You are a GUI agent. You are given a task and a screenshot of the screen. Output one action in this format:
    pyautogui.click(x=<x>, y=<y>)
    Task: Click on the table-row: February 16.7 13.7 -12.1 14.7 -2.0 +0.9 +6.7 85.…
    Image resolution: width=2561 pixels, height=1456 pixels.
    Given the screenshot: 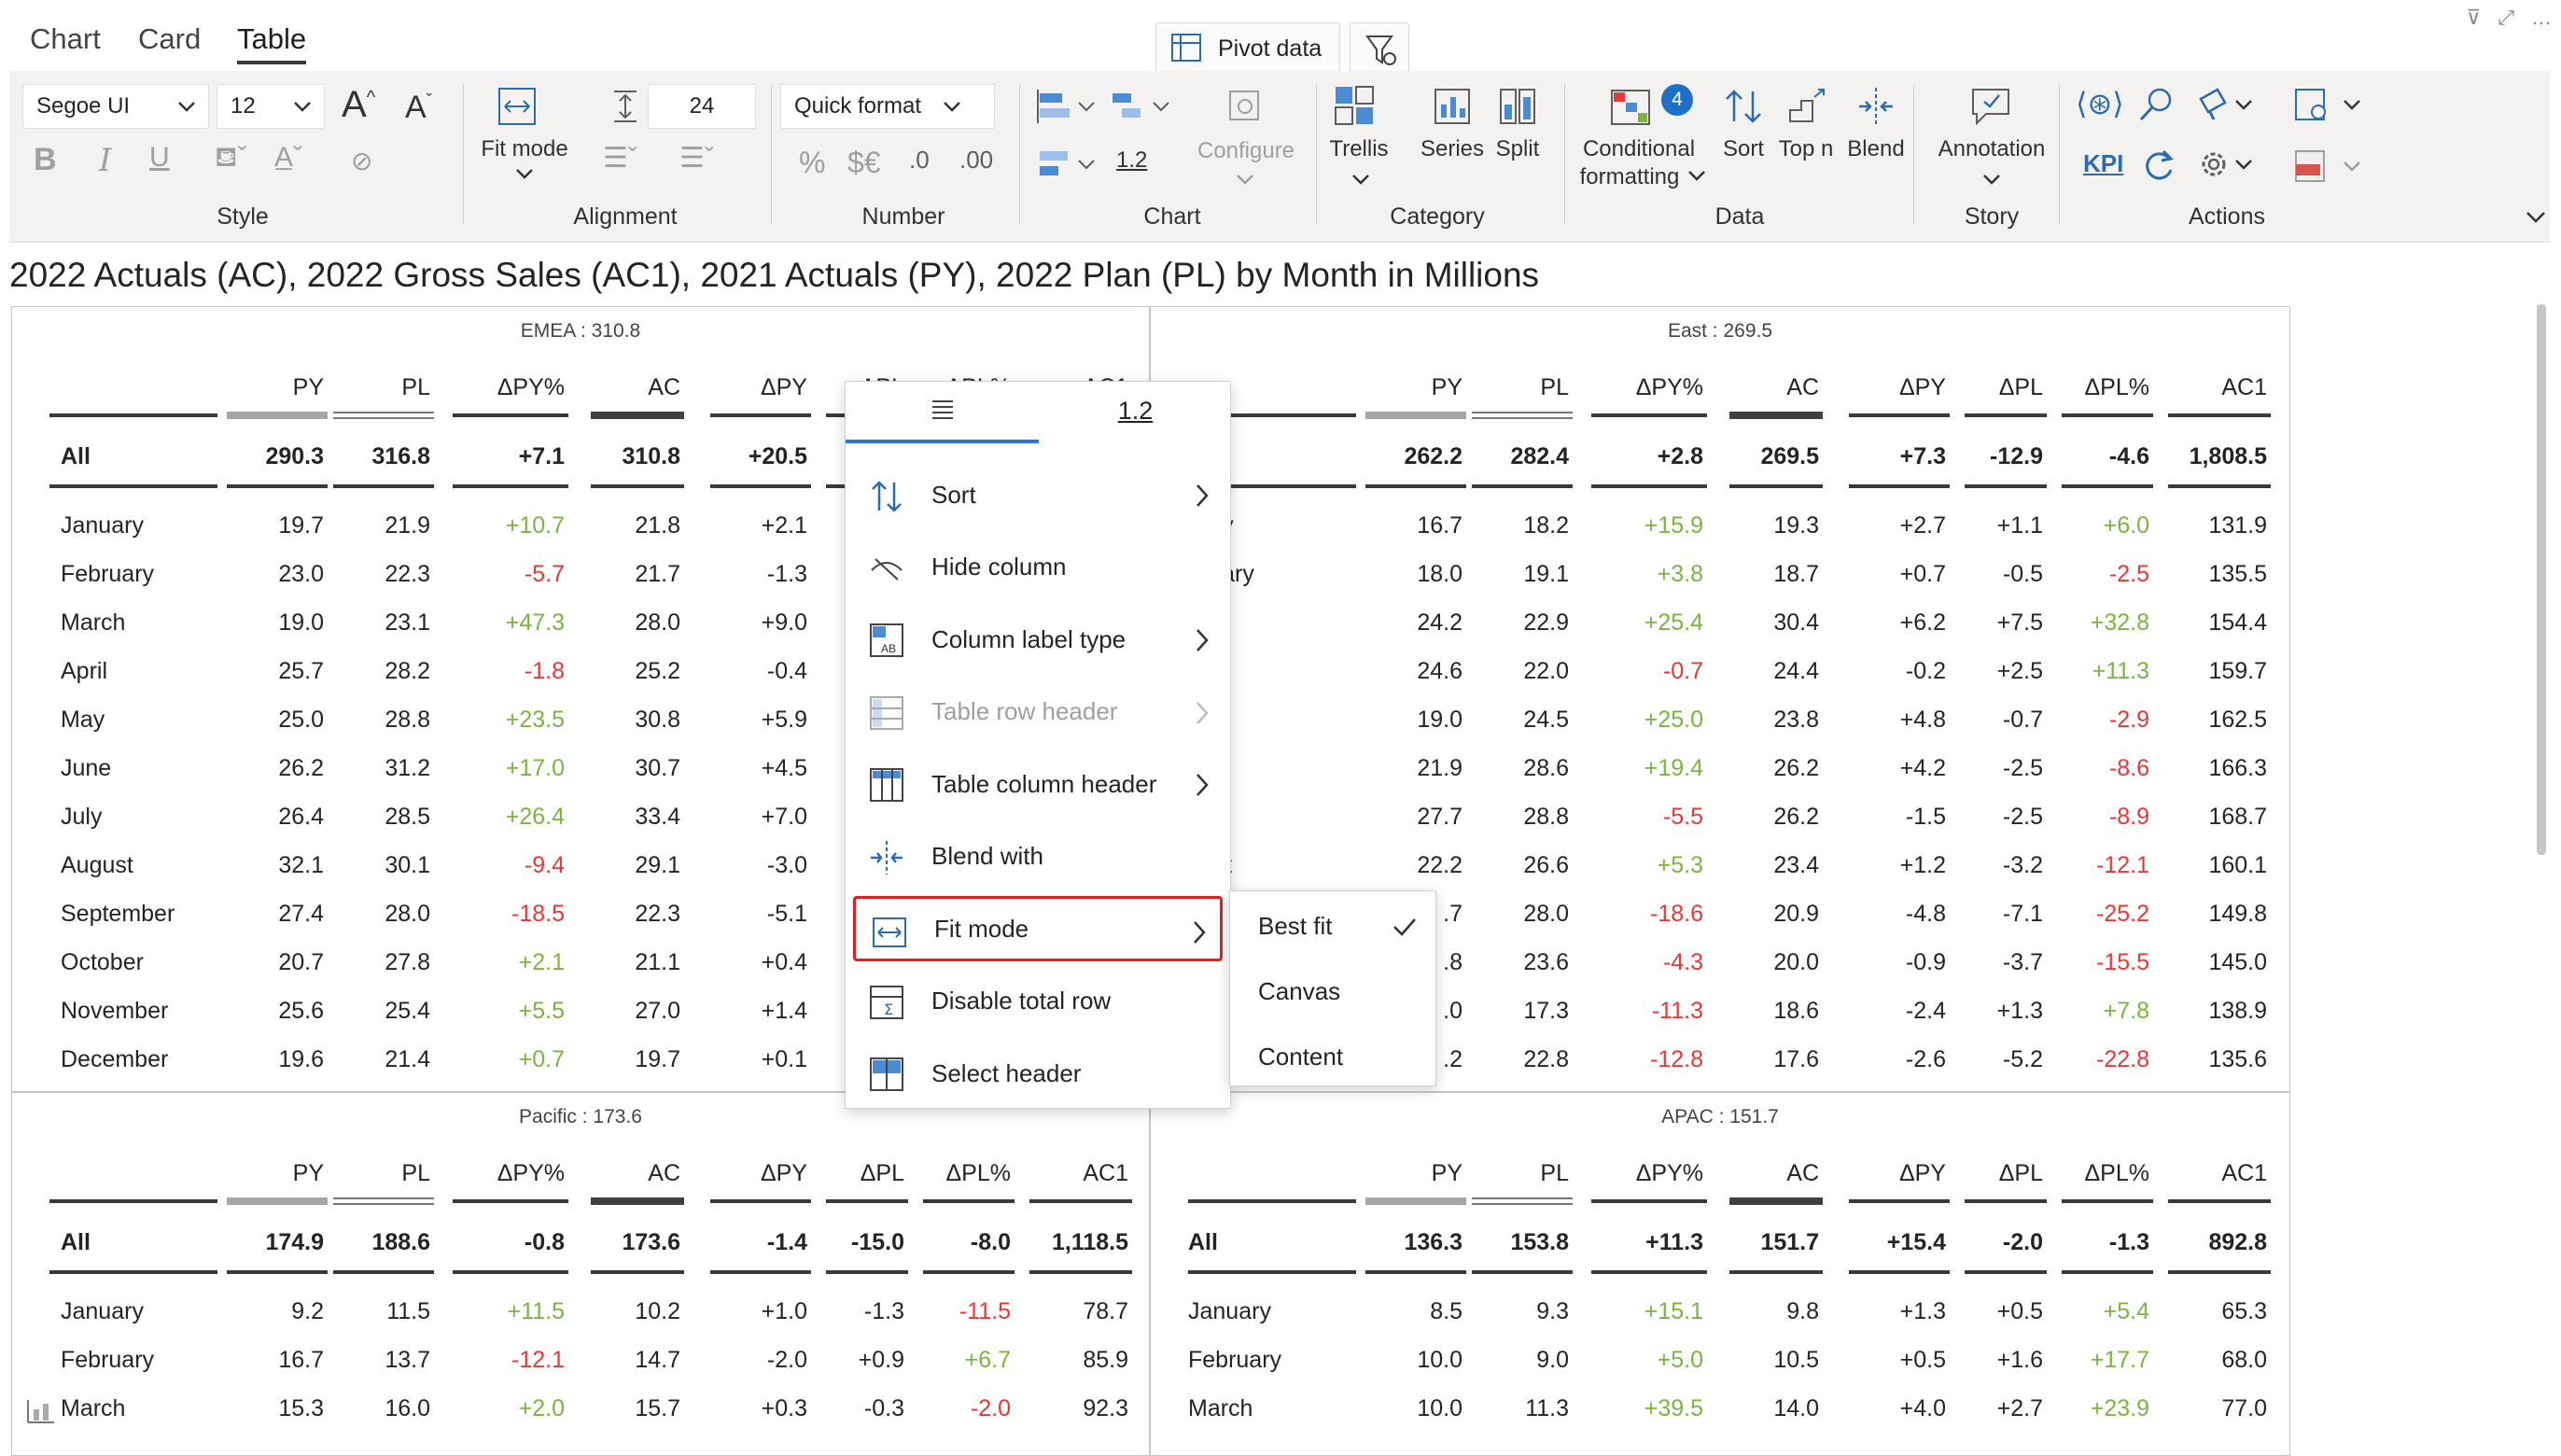 What is the action you would take?
    pyautogui.click(x=580, y=1371)
    